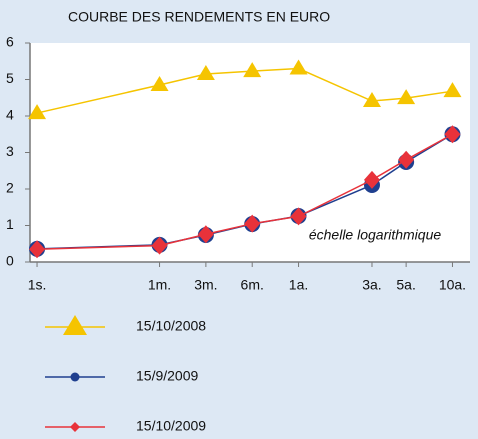 The image size is (478, 439). What do you see at coordinates (159, 285) in the screenshot?
I see `x-tick-label: 1m.` at bounding box center [159, 285].